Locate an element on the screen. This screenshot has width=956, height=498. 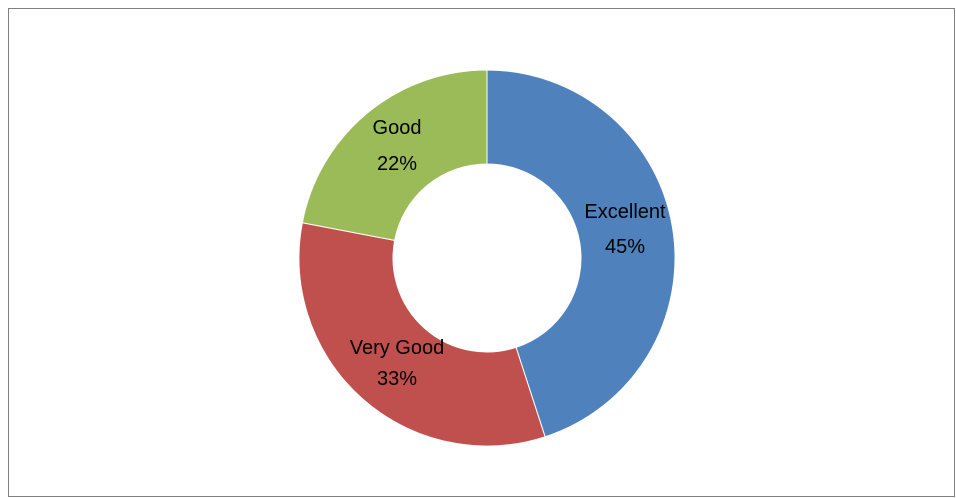
slice-category-label: Good is located at coordinates (397, 128).